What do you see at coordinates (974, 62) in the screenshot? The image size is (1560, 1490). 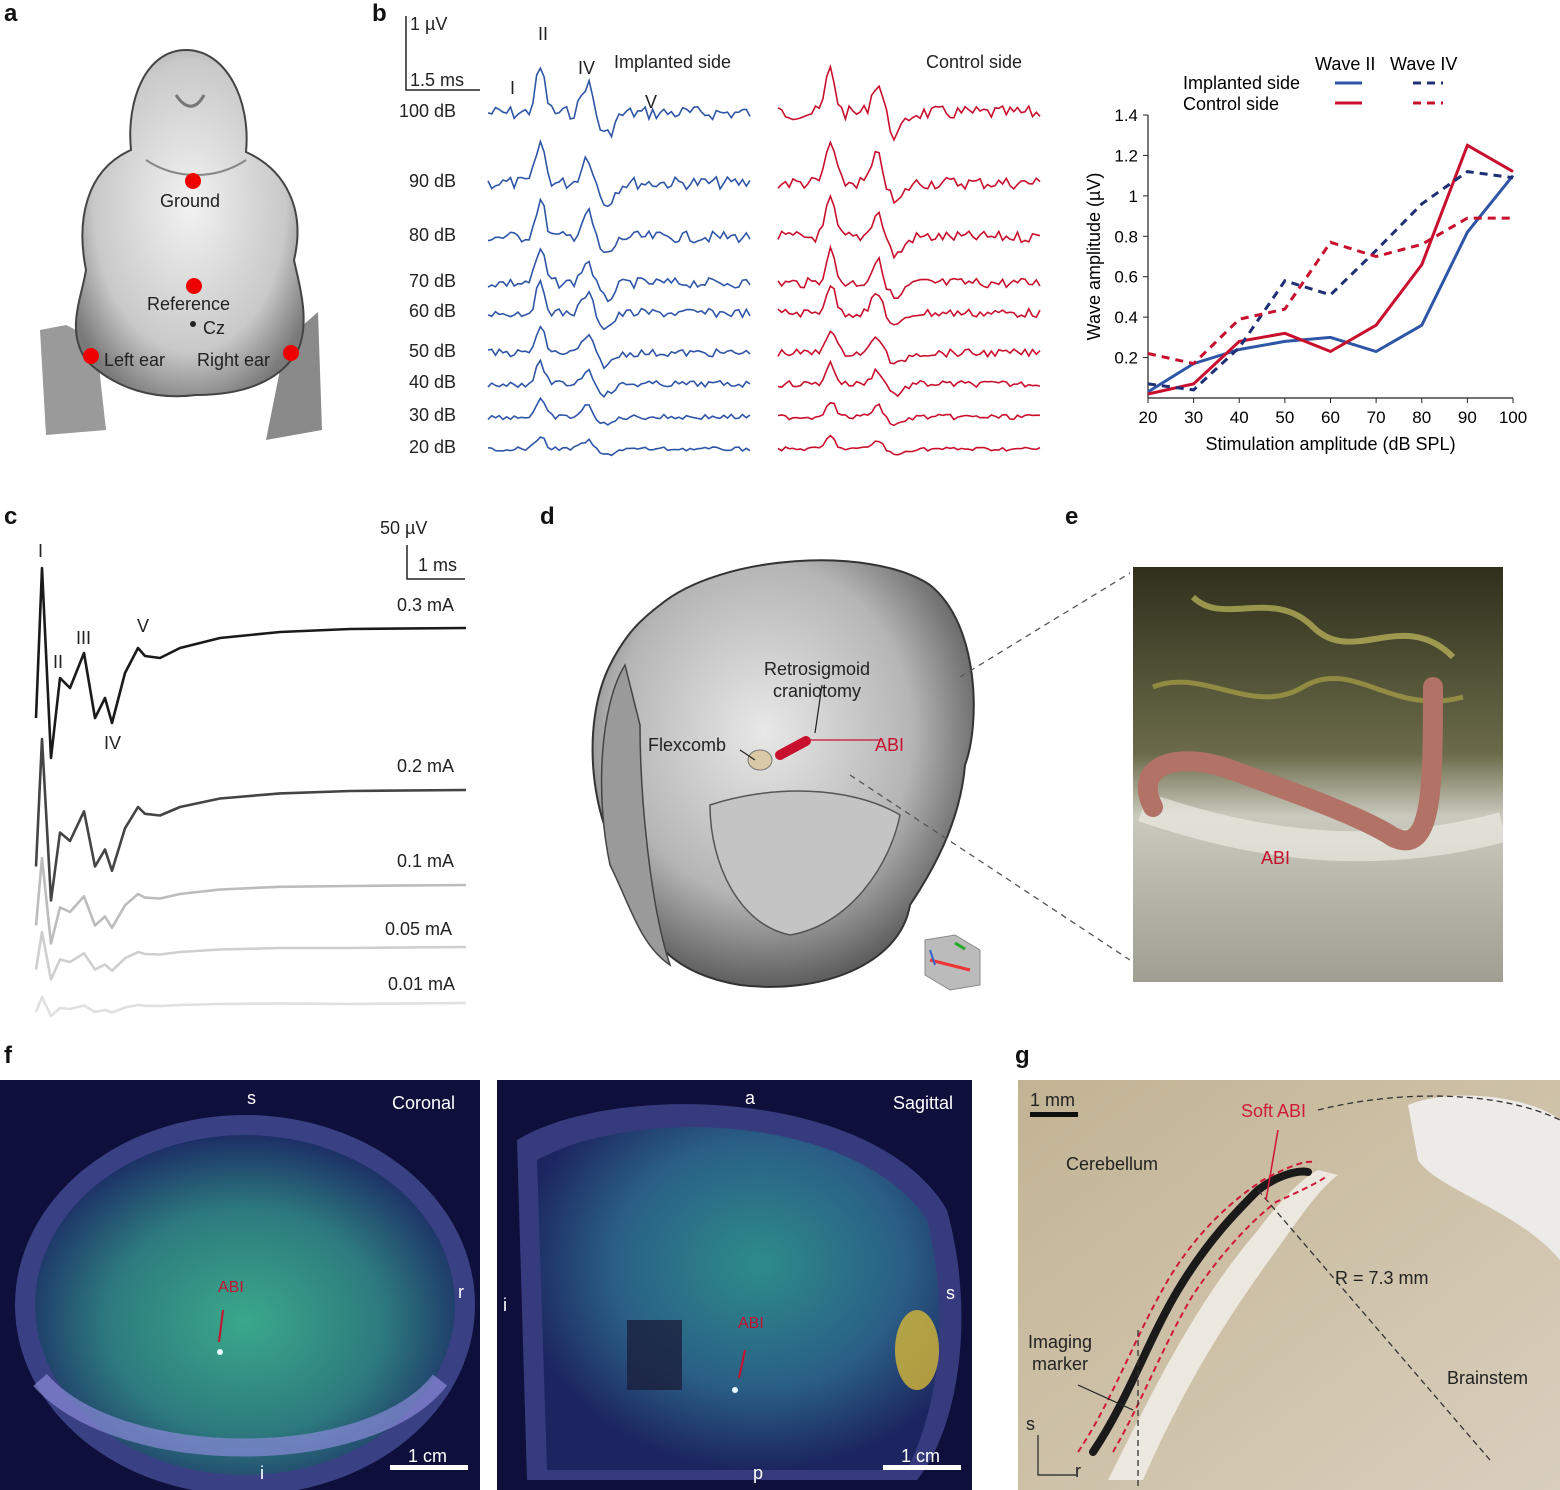 I see `control-side-title: Control side` at bounding box center [974, 62].